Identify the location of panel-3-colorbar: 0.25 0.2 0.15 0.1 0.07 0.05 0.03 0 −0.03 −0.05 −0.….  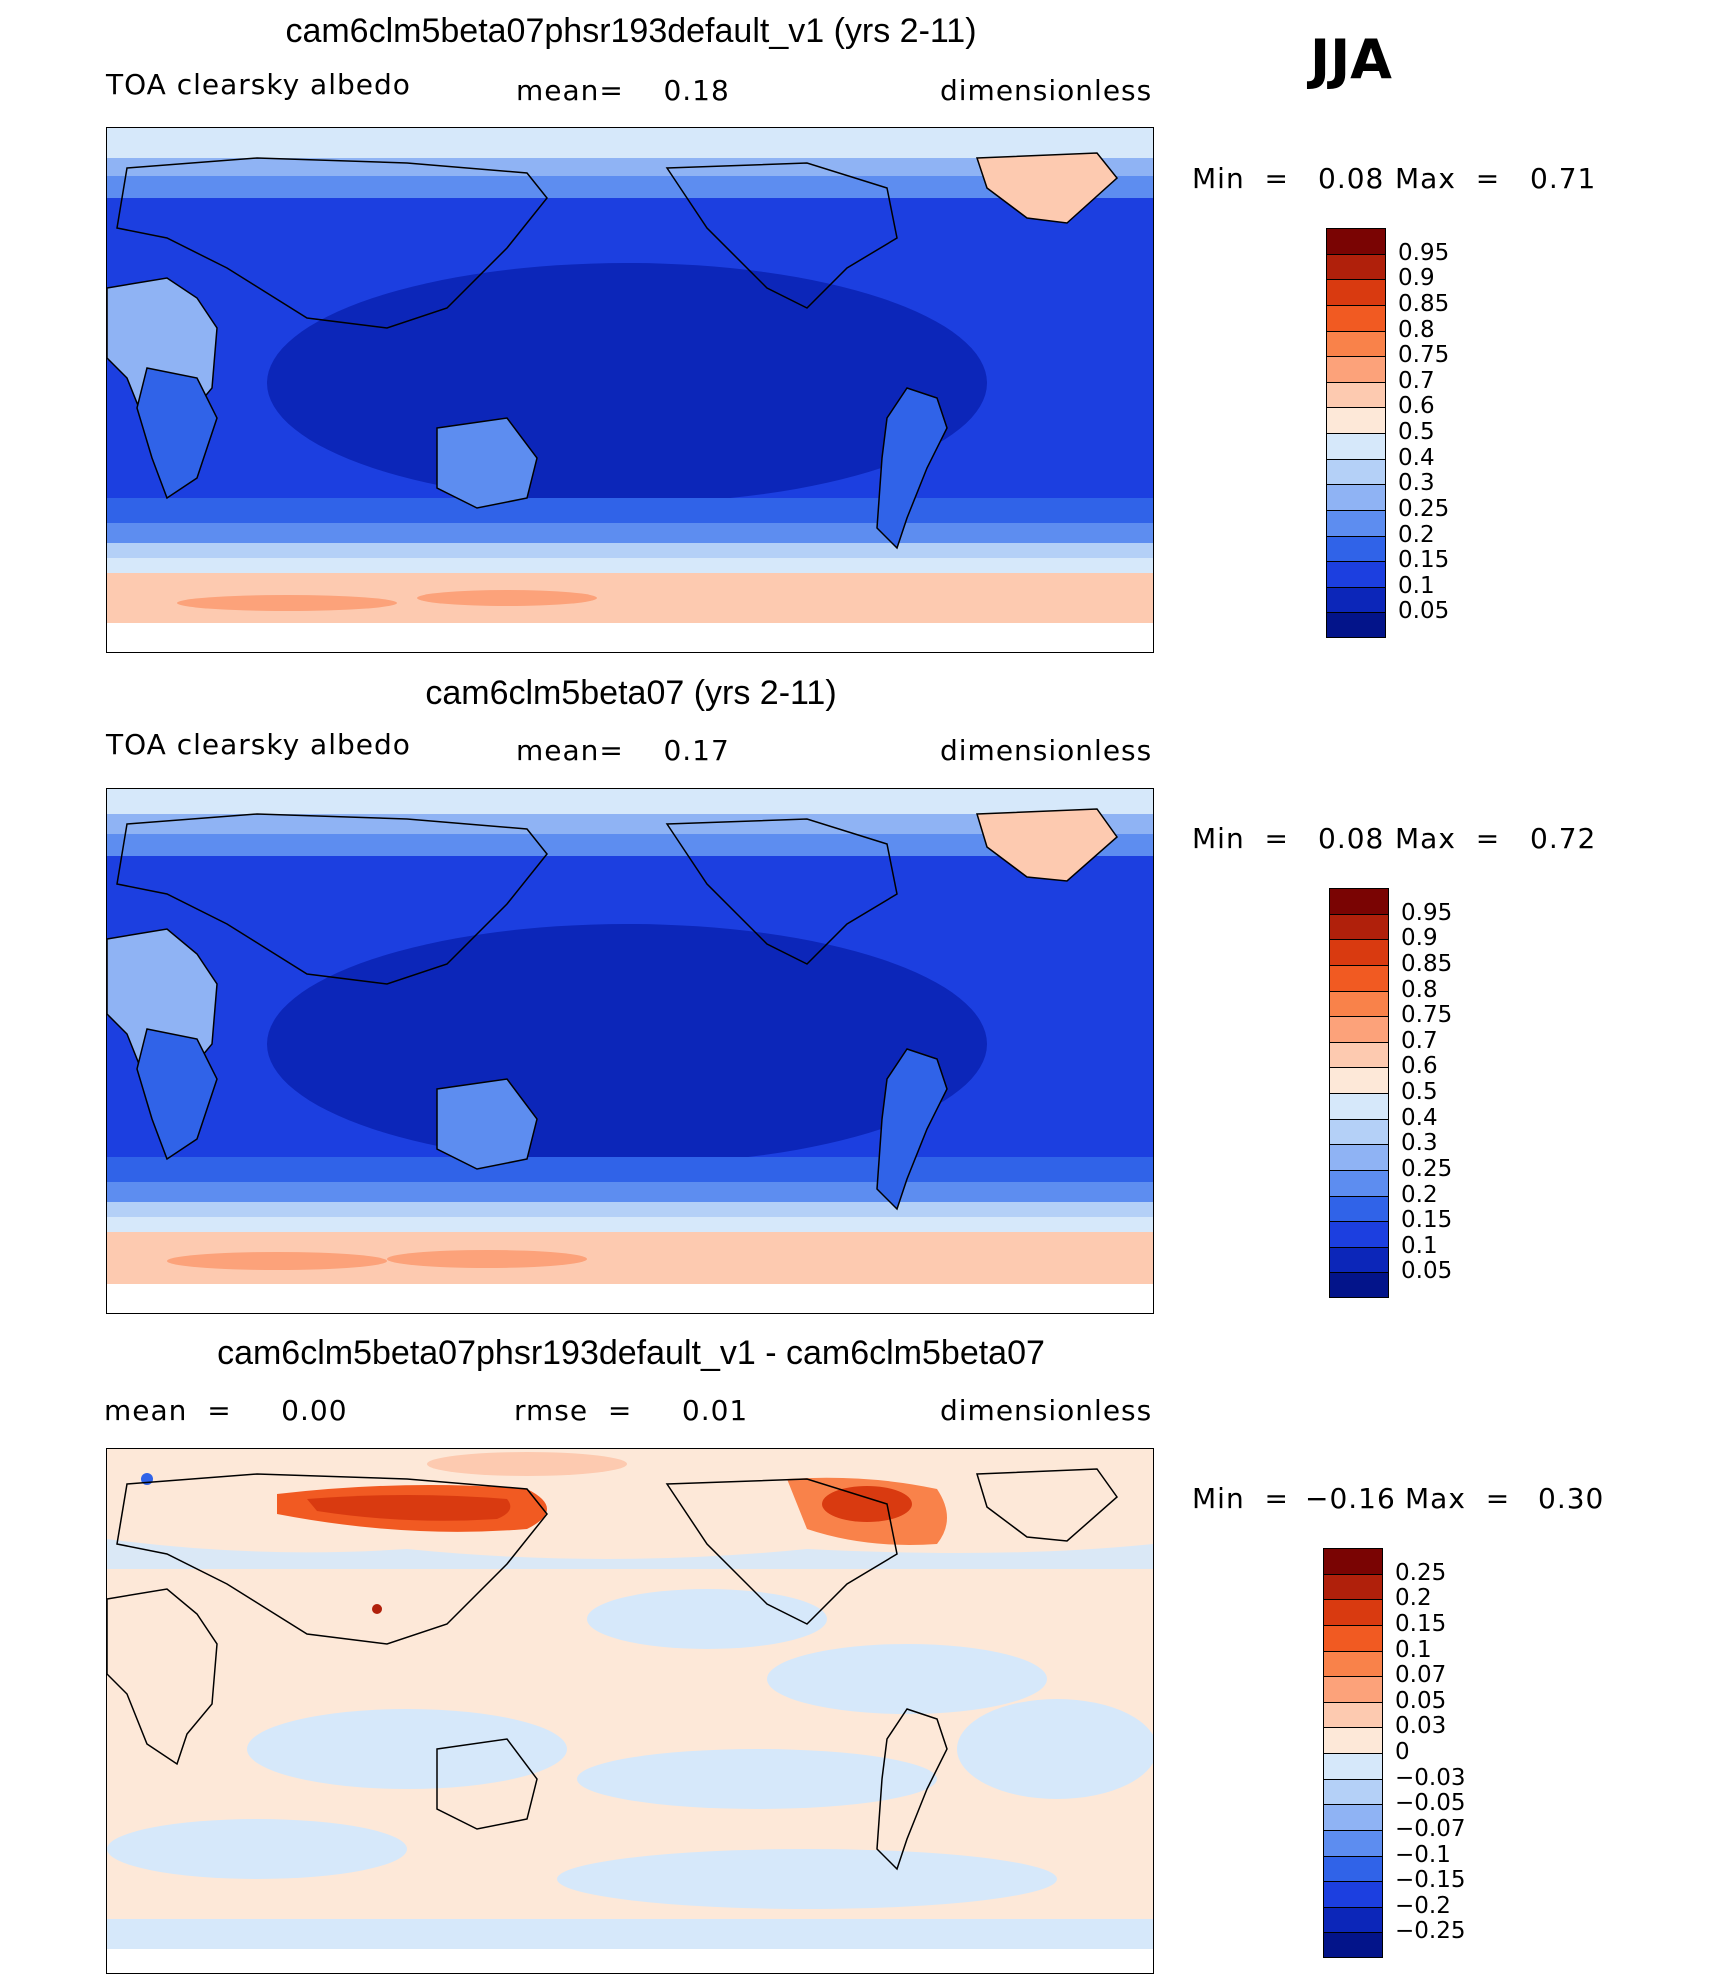
(1433, 1755).